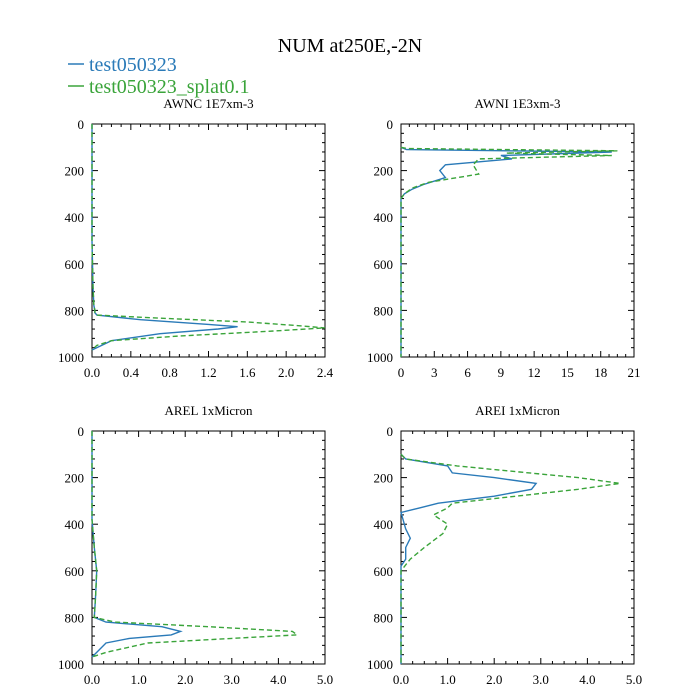 This screenshot has width=700, height=700. I want to click on xtick-label: 1.6, so click(247, 372).